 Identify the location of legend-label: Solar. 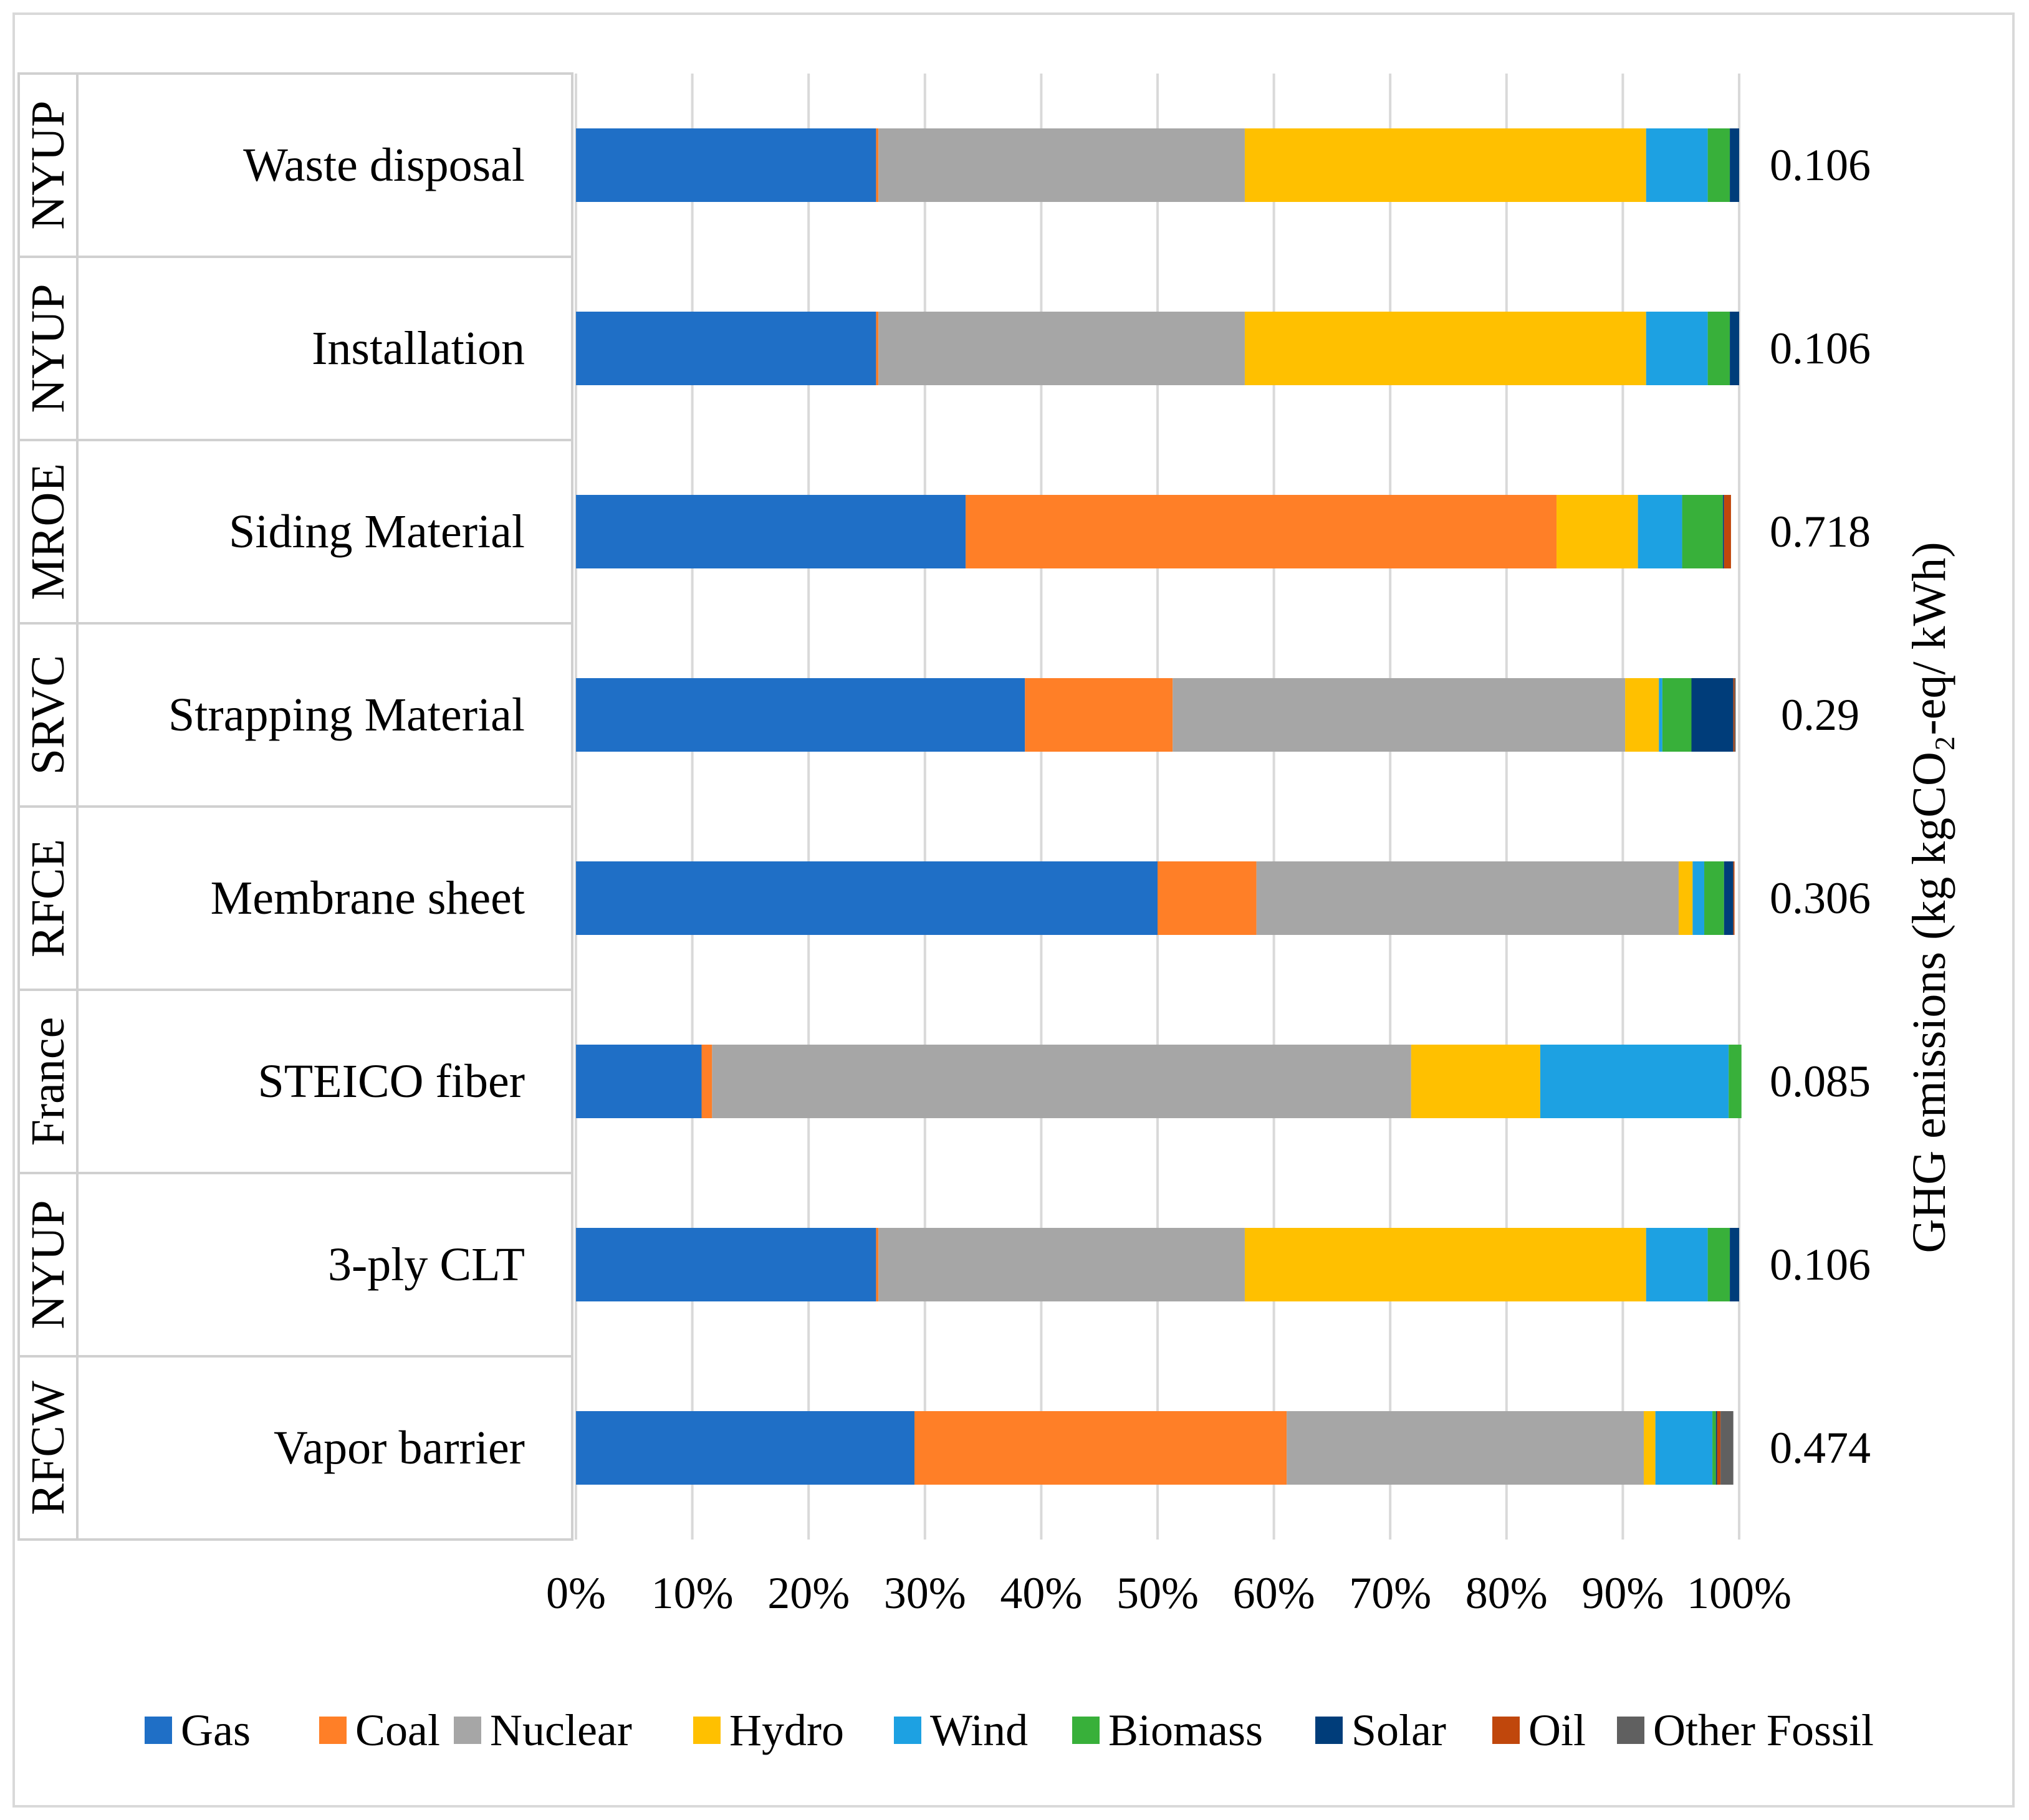
(1398, 1730).